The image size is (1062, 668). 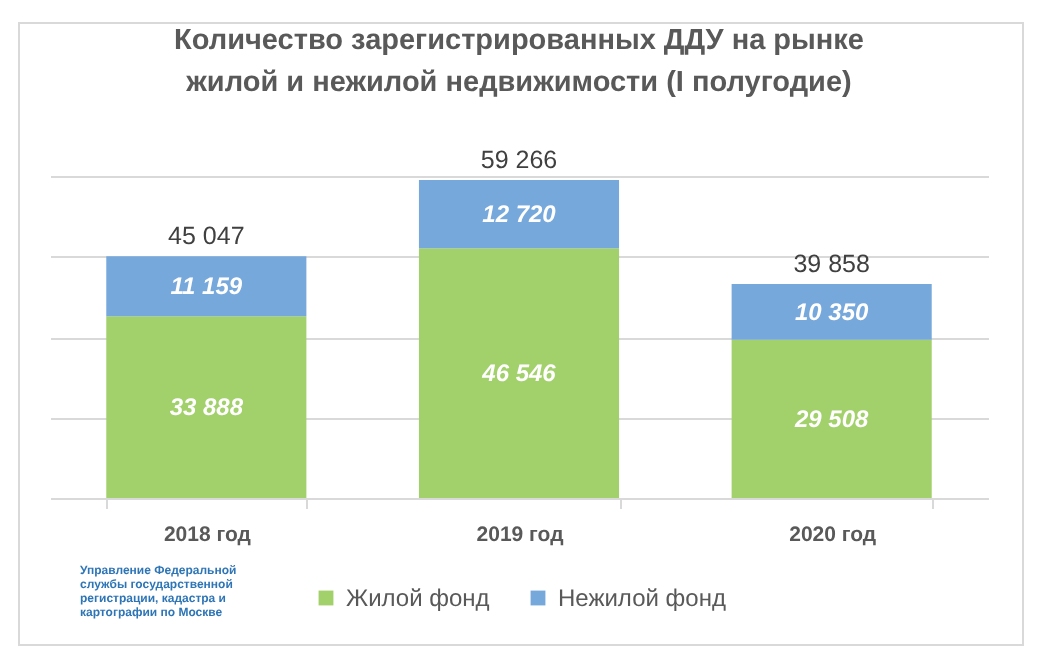 I want to click on x-tick-label: 2020 год, so click(x=833, y=535).